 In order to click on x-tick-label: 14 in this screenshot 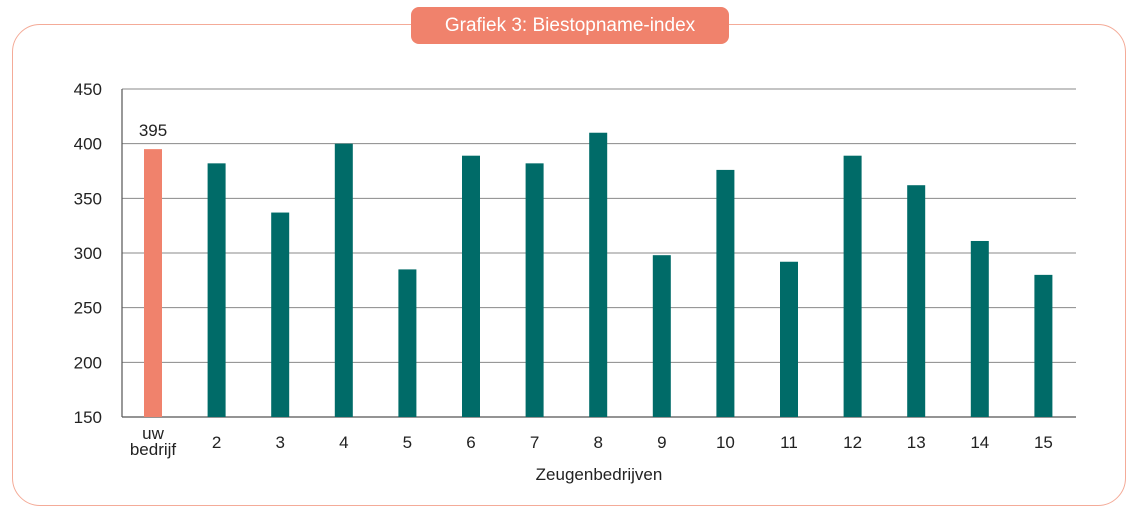, I will do `click(979, 442)`.